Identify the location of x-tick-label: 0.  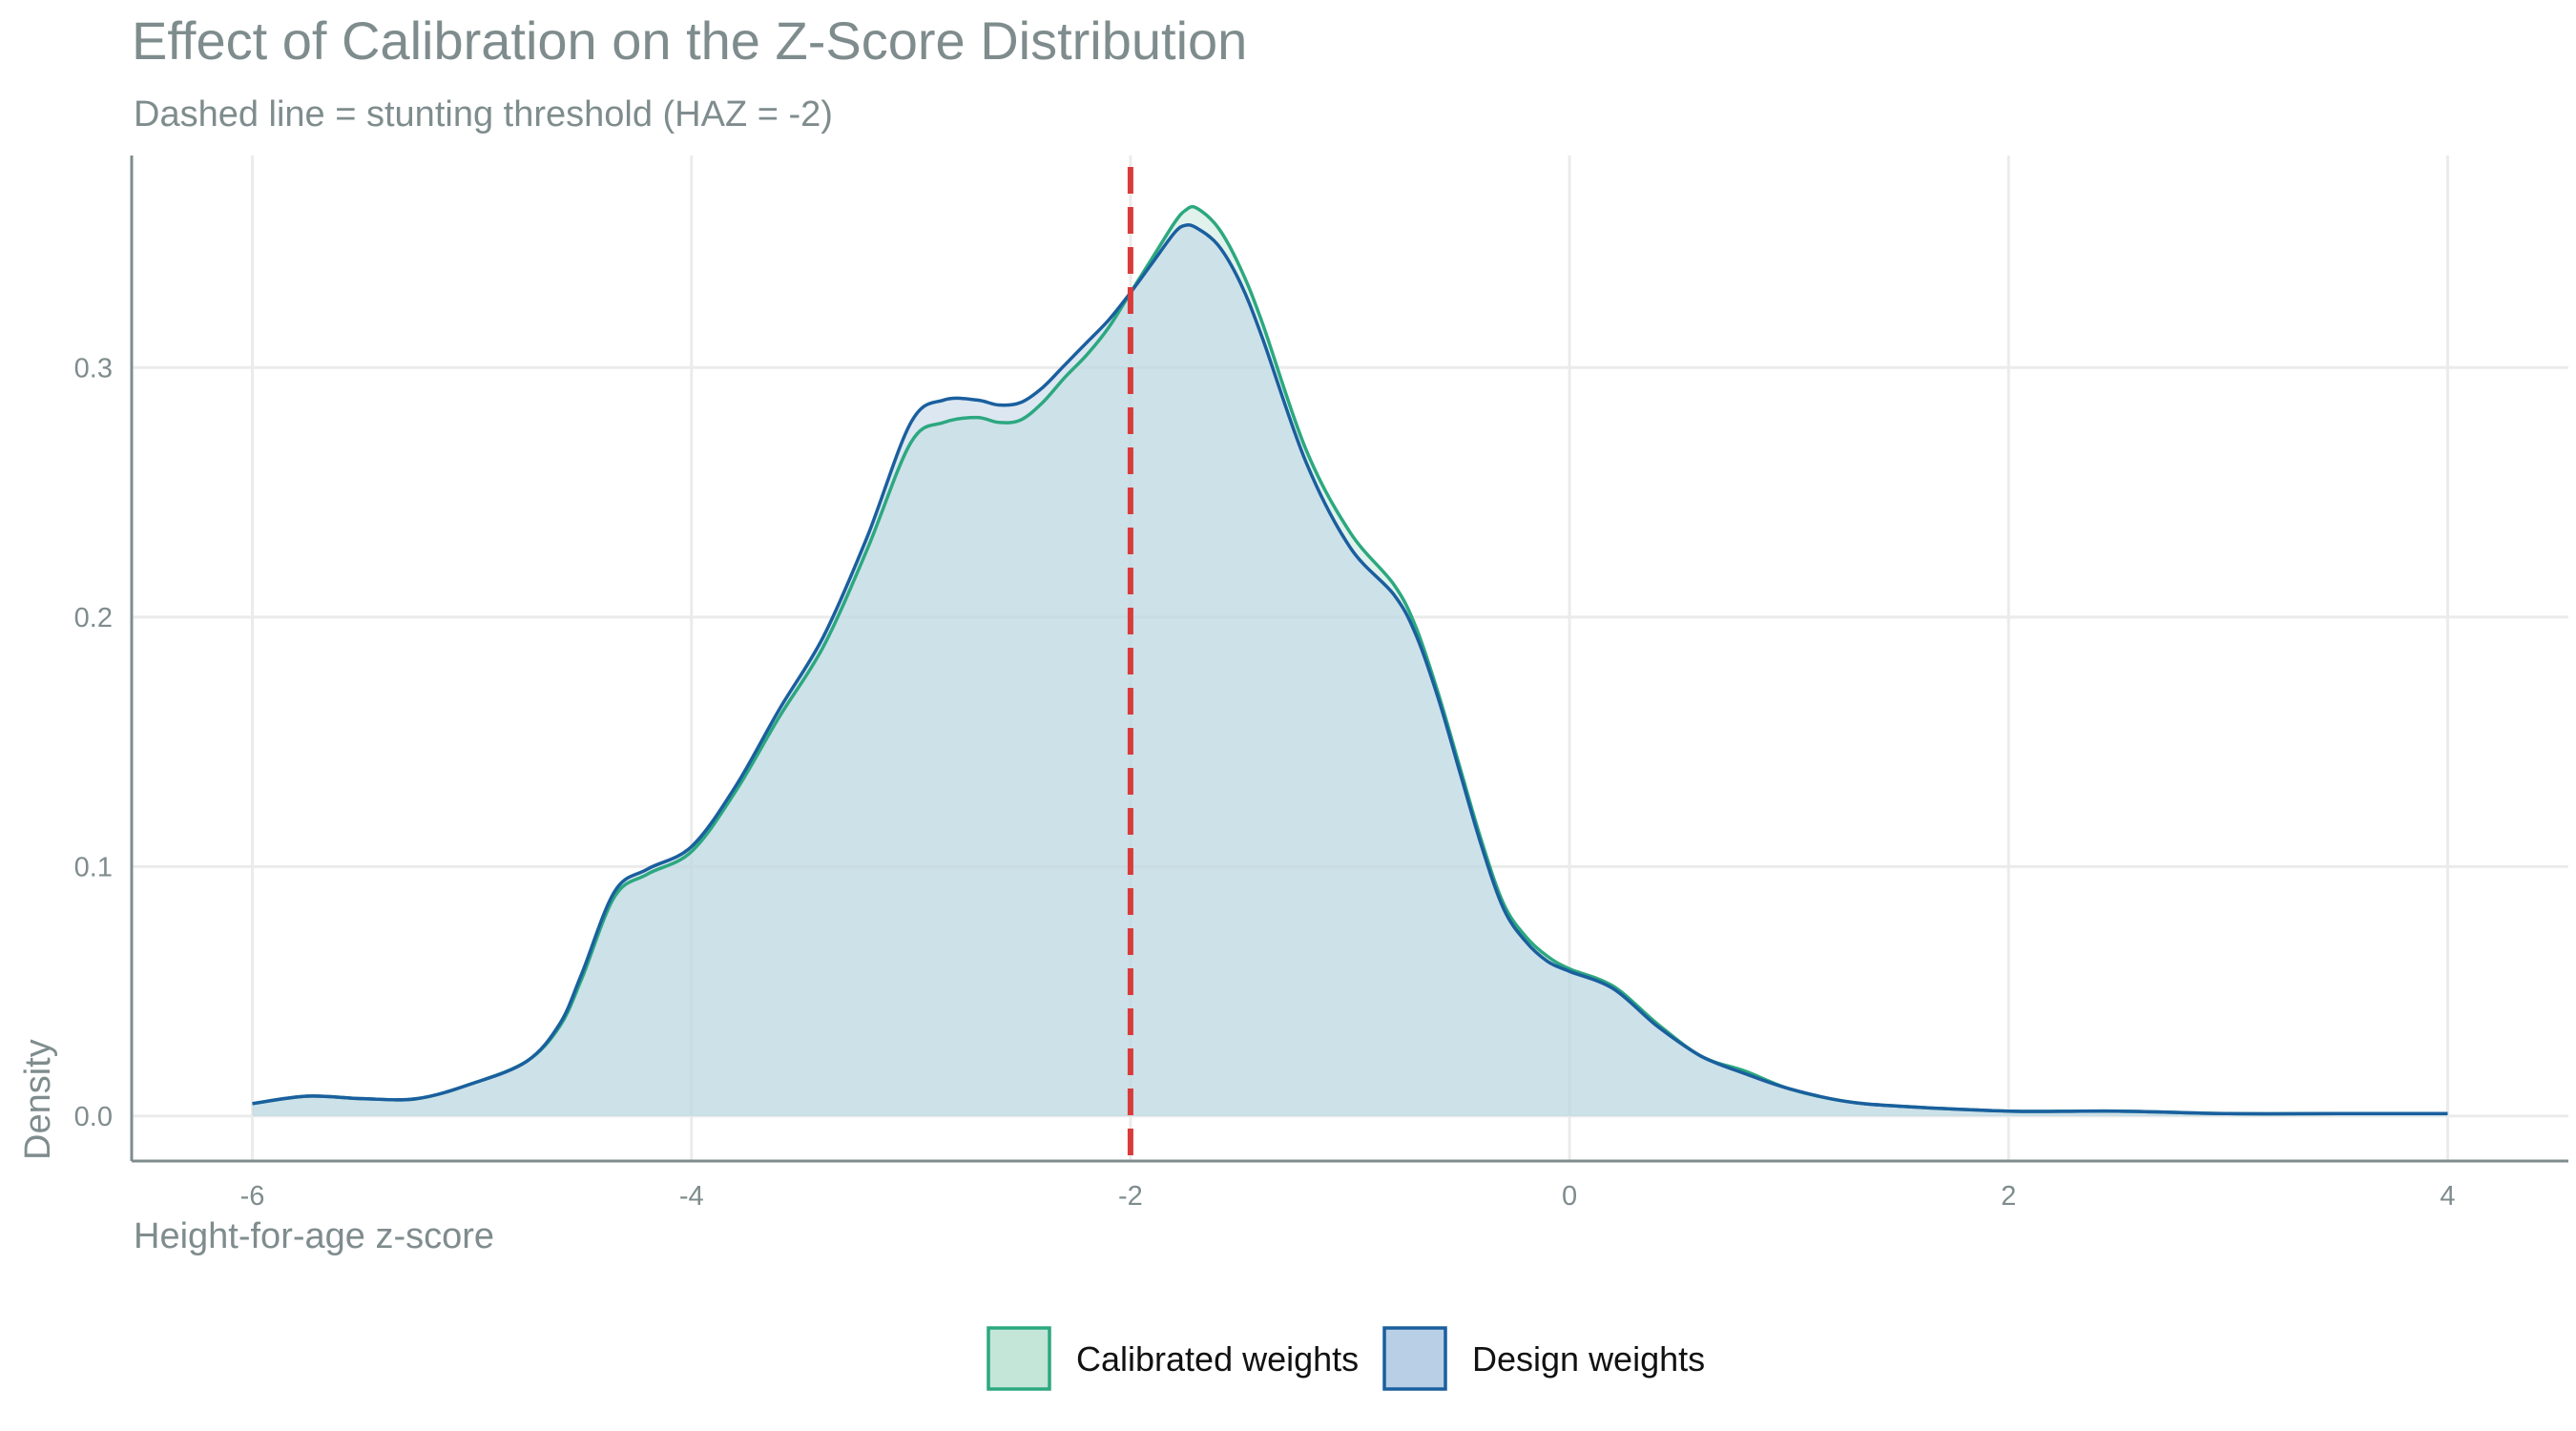
(1569, 1196).